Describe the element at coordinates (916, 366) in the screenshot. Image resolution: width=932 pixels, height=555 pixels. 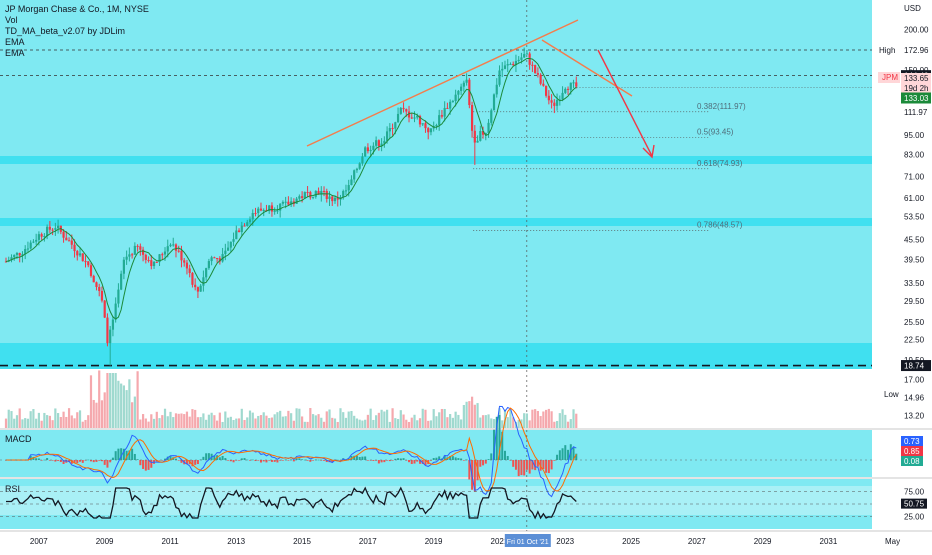
I see `low-value-bg` at that location.